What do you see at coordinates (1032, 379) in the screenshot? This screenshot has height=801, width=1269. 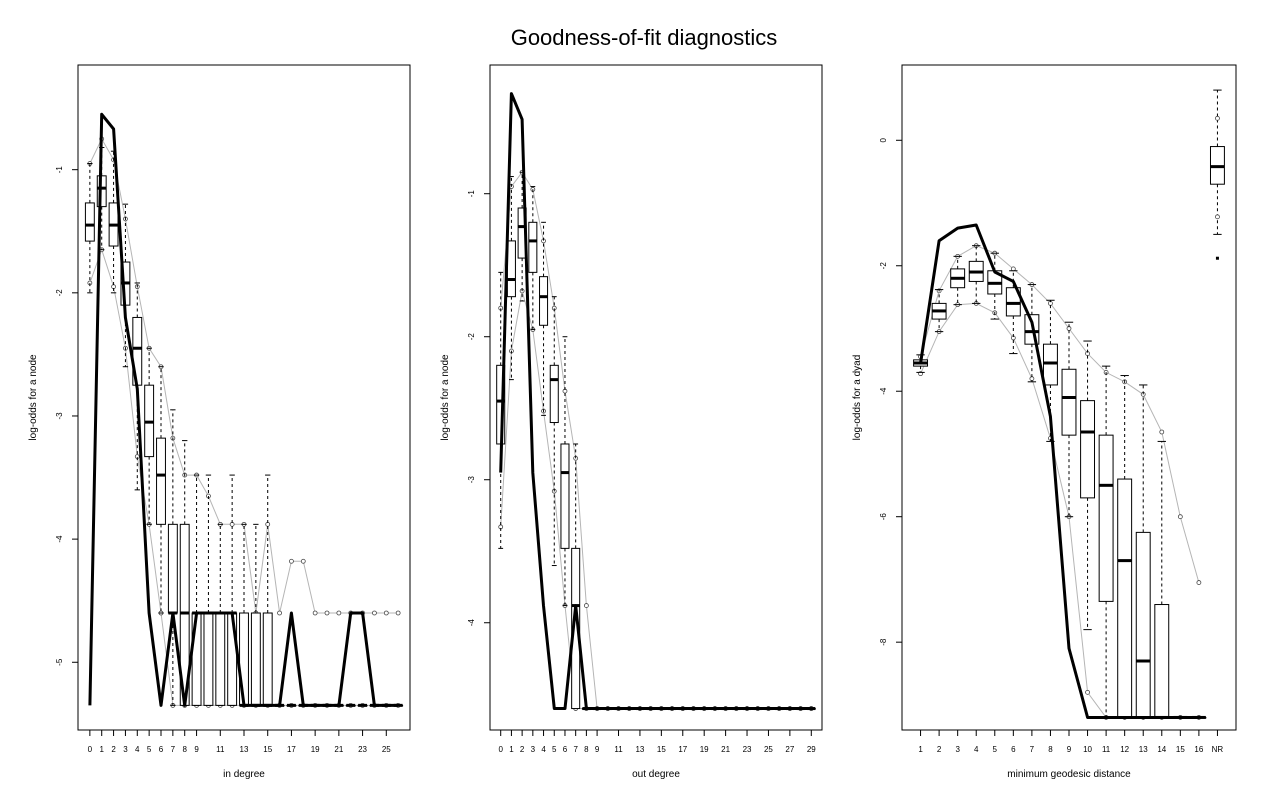 I see `lower-band-point` at bounding box center [1032, 379].